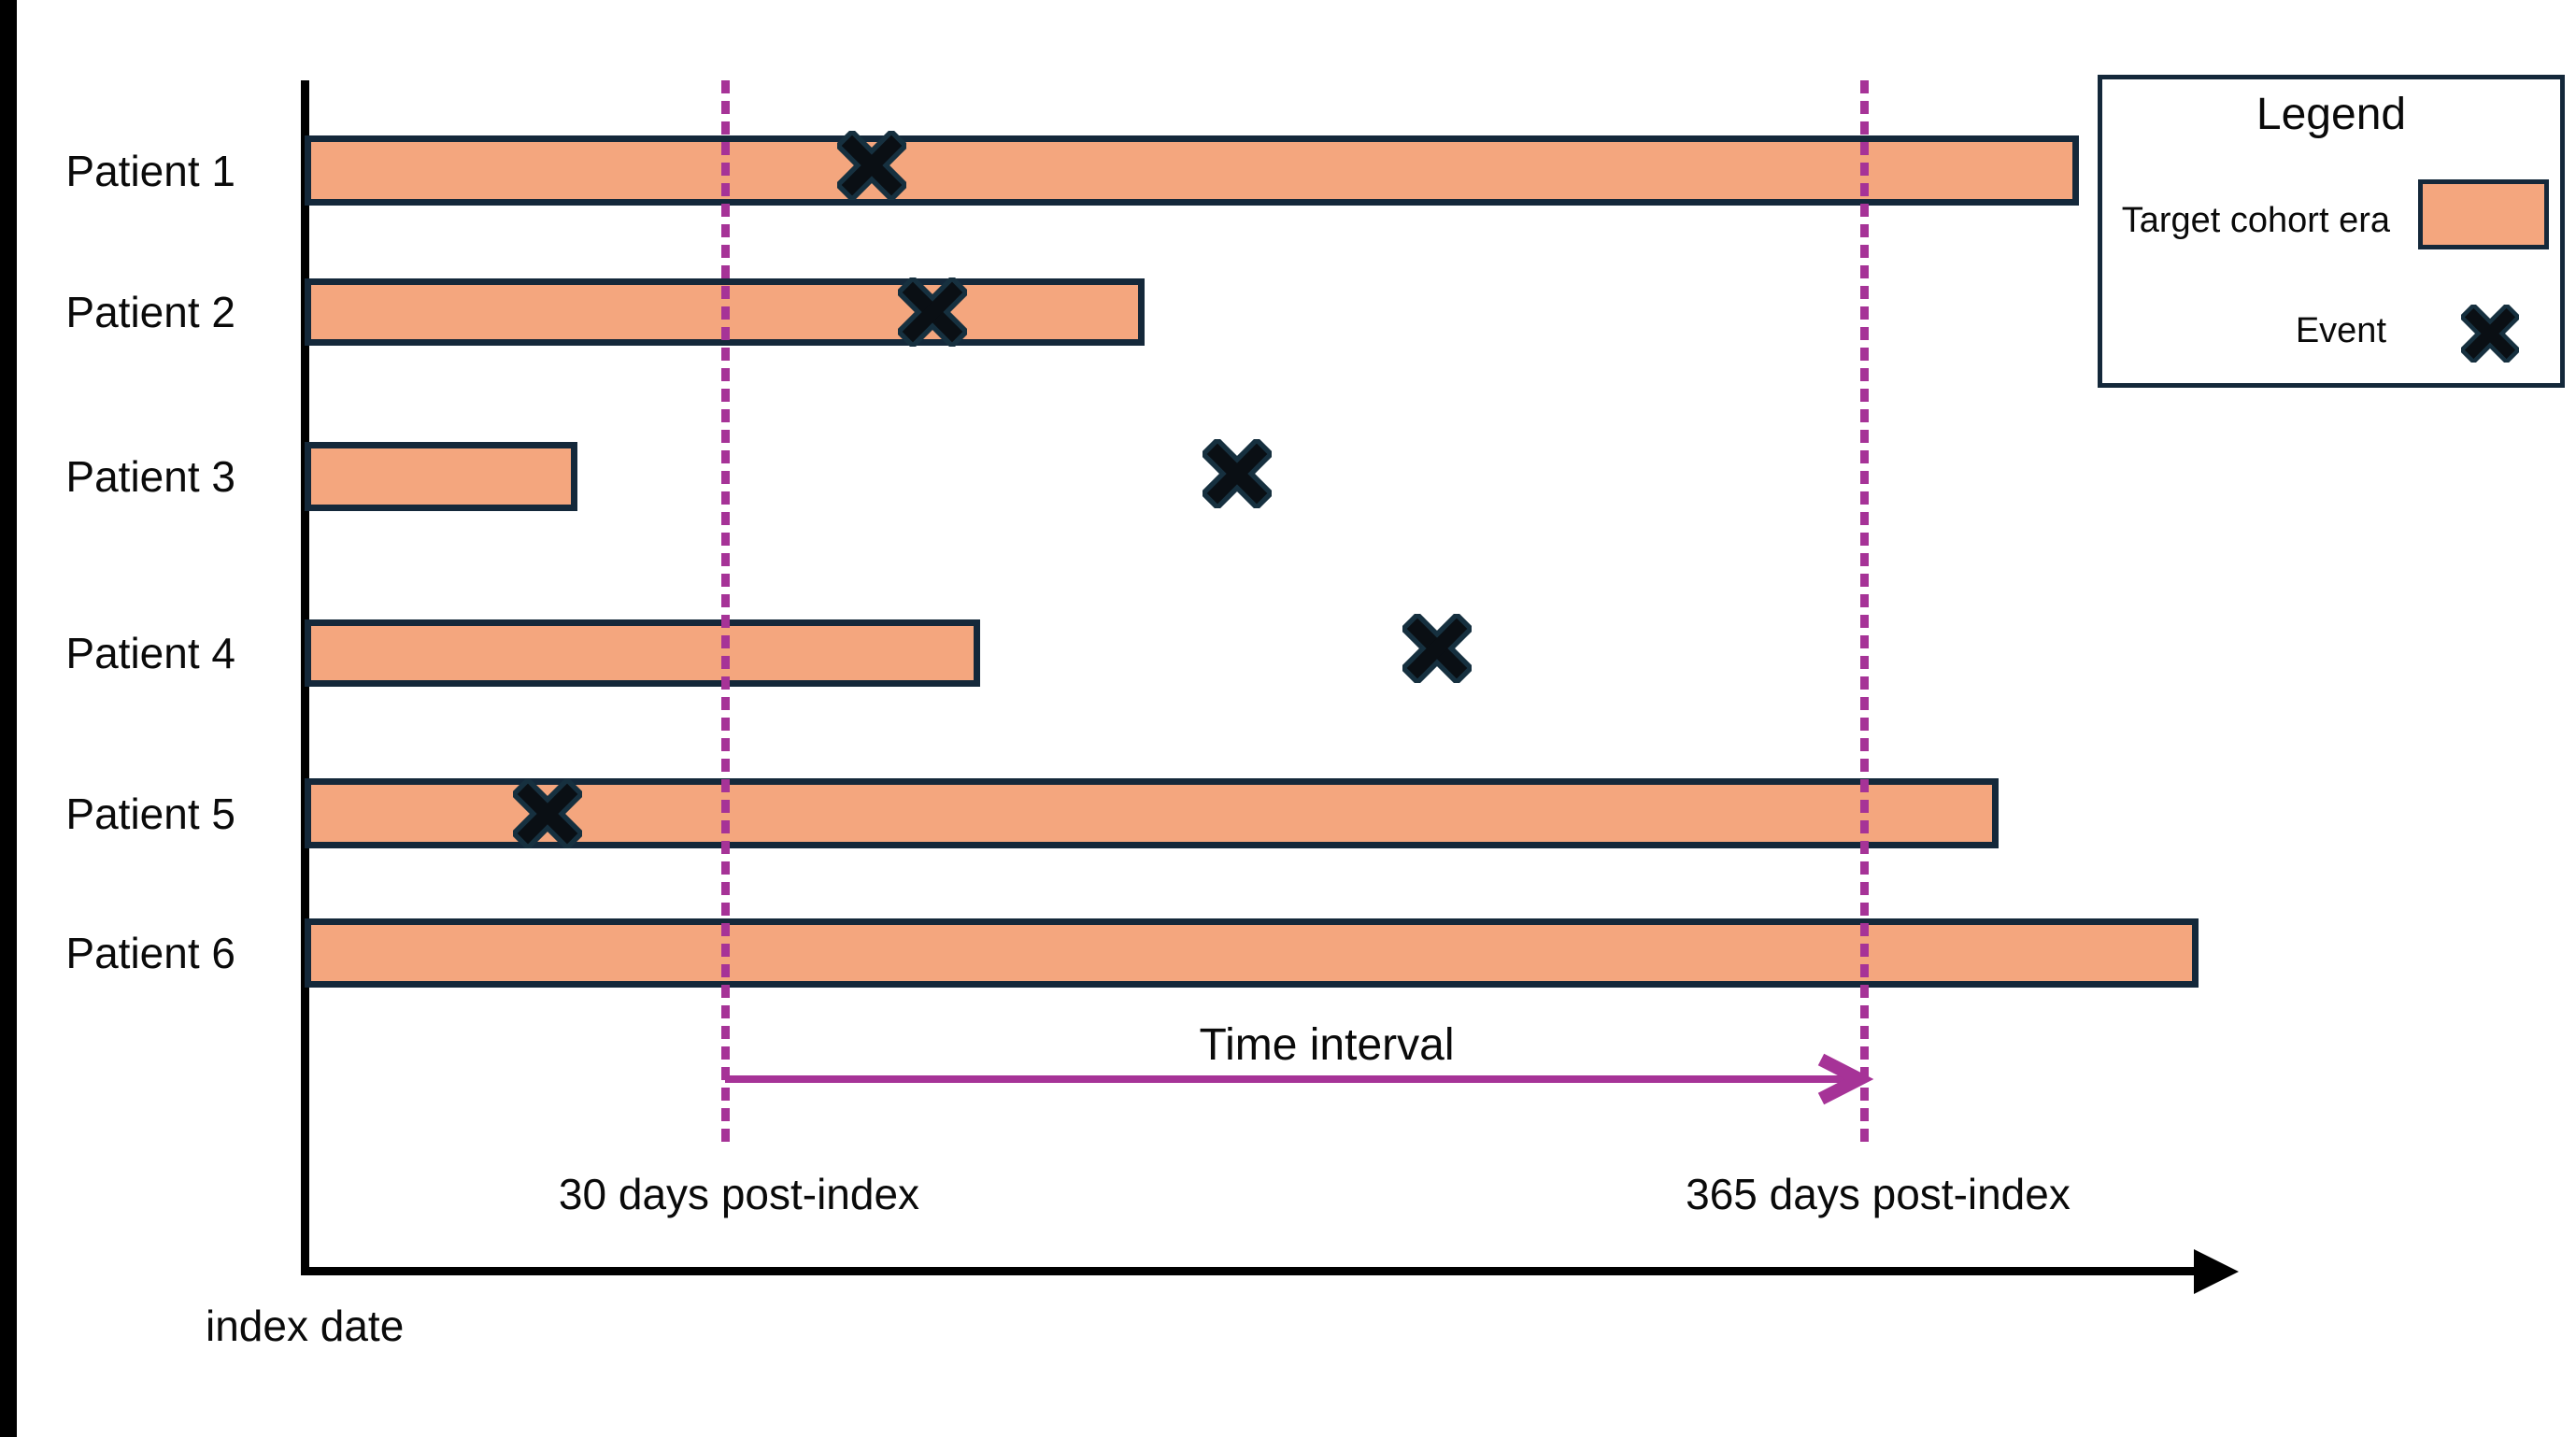 The width and height of the screenshot is (2576, 1437). What do you see at coordinates (739, 1194) in the screenshot?
I see `marker-label: 30 days post-index` at bounding box center [739, 1194].